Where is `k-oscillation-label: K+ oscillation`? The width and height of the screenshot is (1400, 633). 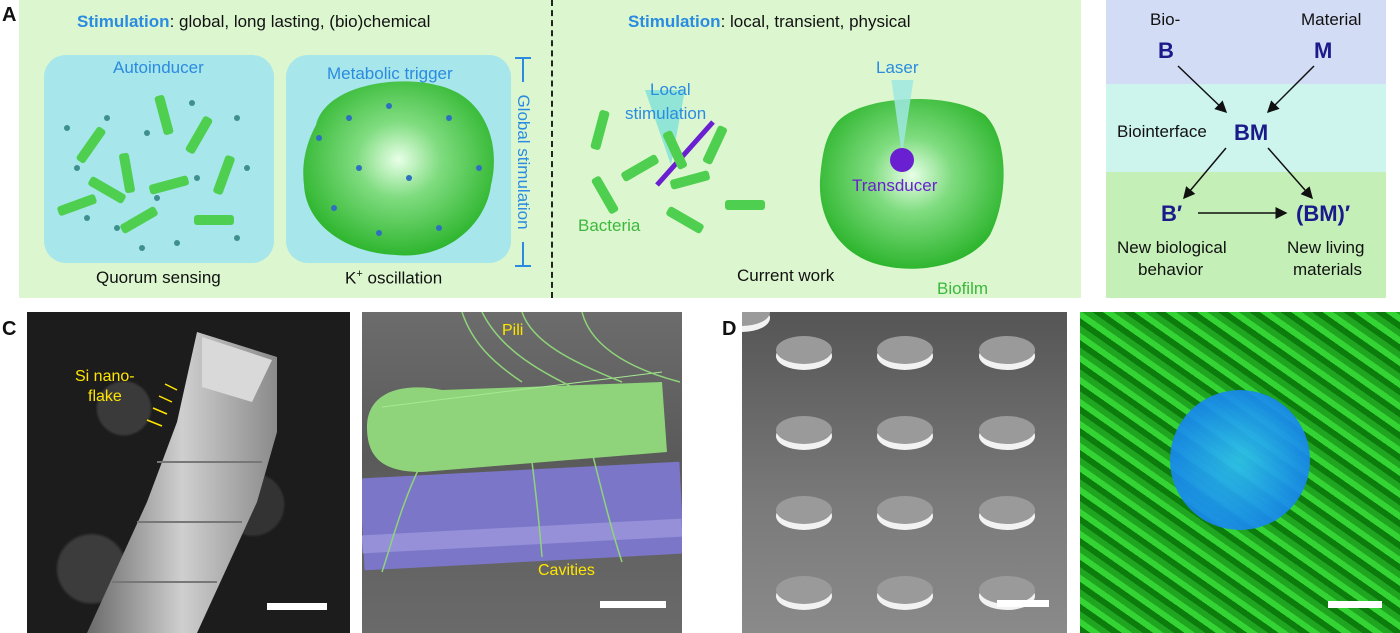
k-oscillation-label: K+ oscillation is located at coordinates (393, 278).